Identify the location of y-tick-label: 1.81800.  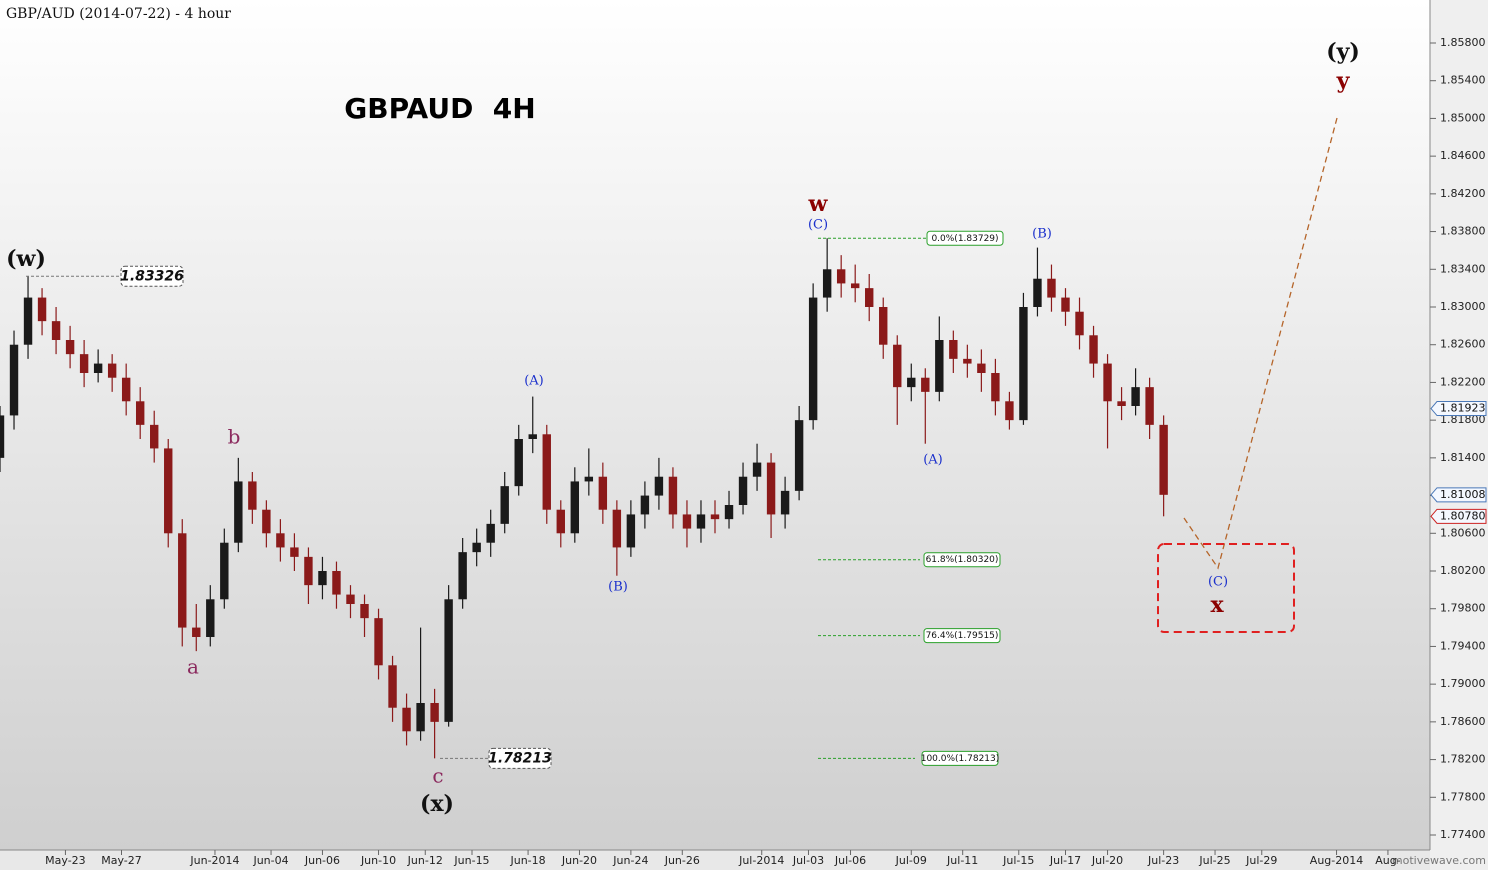
(1463, 419).